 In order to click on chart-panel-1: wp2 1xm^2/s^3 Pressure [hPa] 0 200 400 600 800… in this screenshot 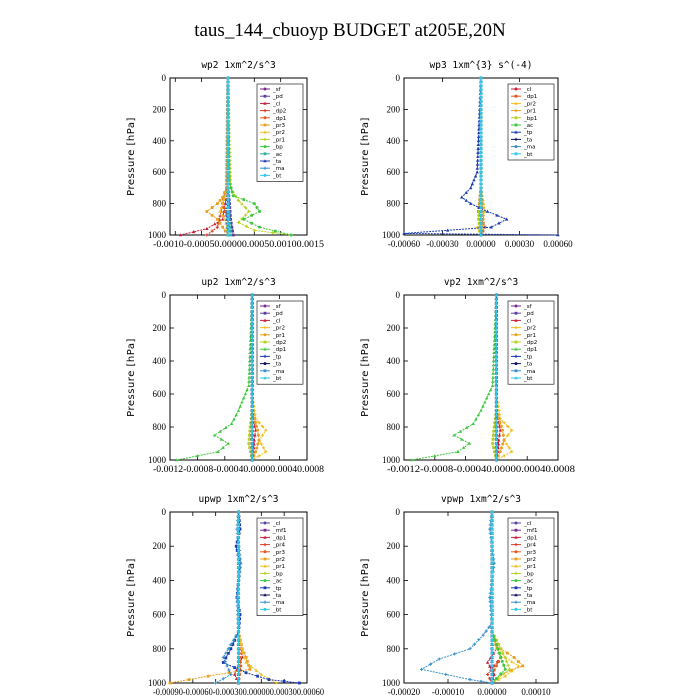, I will do `click(225, 154)`.